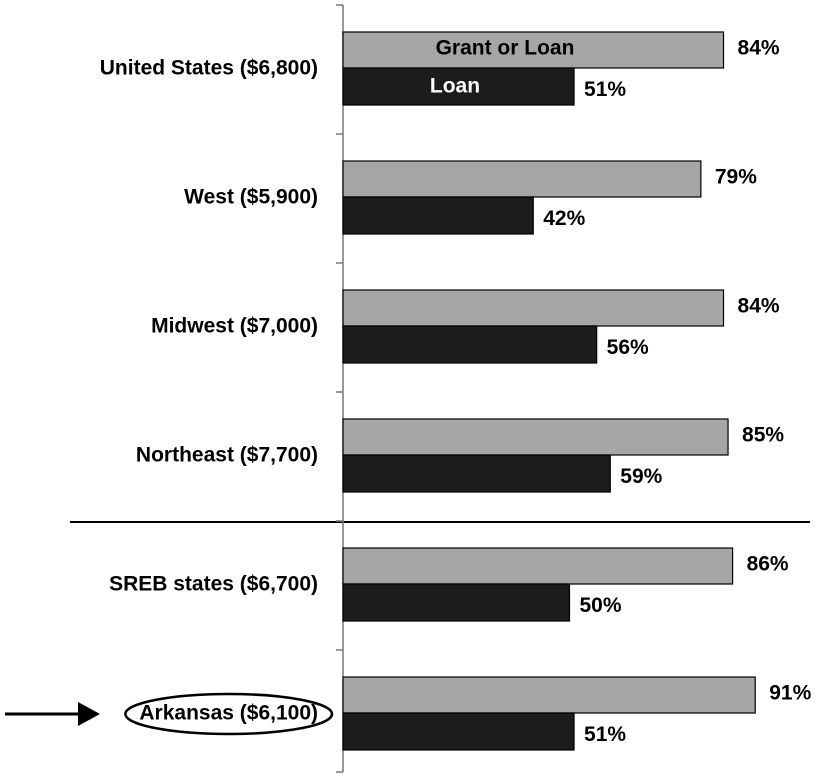 The image size is (816, 783). I want to click on category-label: Northeast ($7,700), so click(227, 455).